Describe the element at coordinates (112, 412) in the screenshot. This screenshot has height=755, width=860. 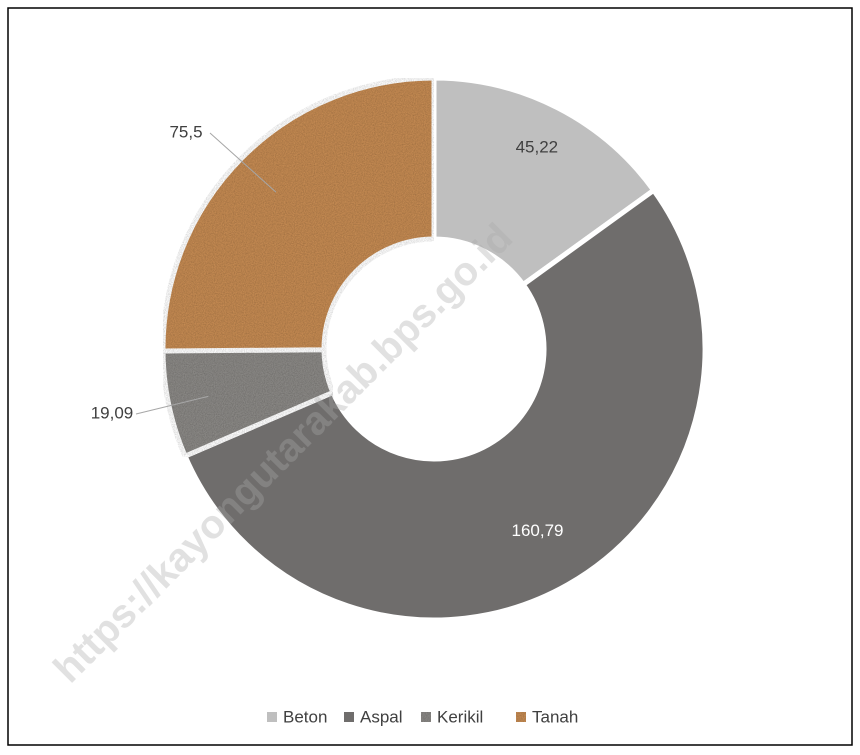
I see `data-label: 19,09` at that location.